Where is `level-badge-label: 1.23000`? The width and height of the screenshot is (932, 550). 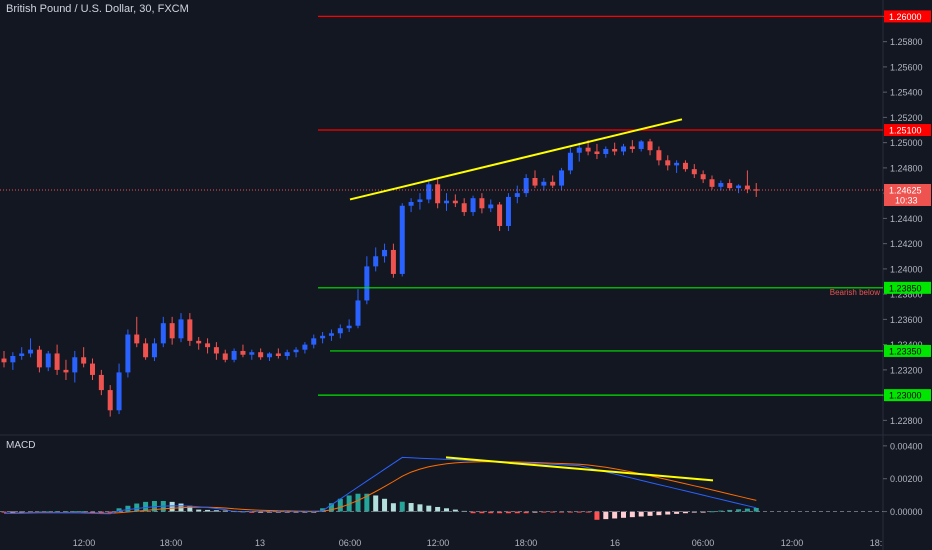
level-badge-label: 1.23000 is located at coordinates (905, 396).